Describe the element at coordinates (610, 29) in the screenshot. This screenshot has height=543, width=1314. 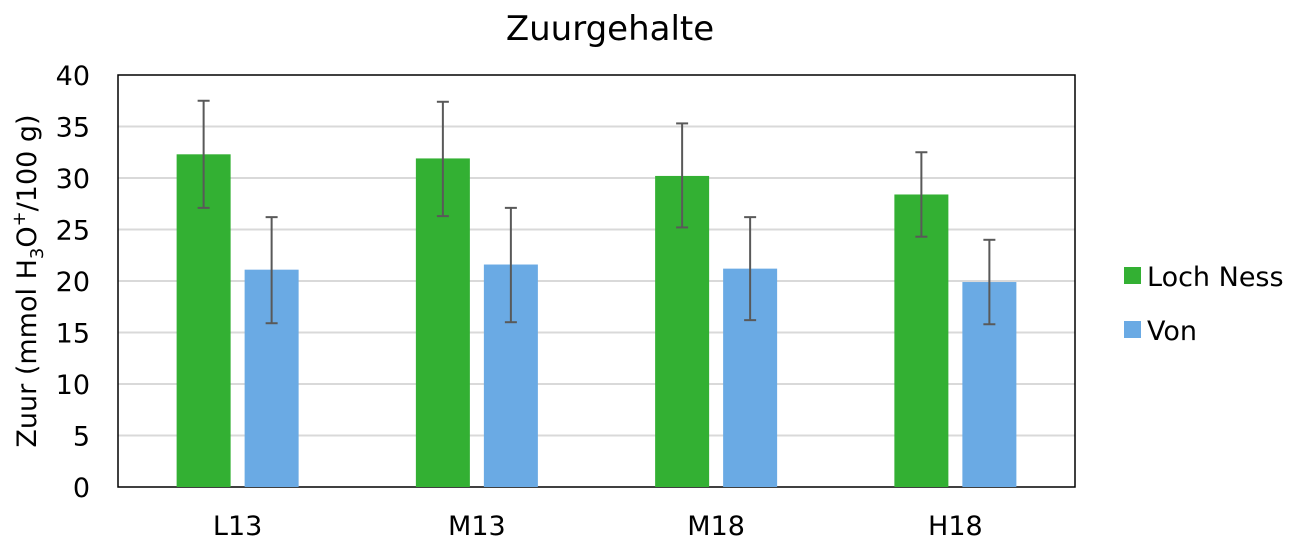
I see `chart-title: Zuurgehalte` at that location.